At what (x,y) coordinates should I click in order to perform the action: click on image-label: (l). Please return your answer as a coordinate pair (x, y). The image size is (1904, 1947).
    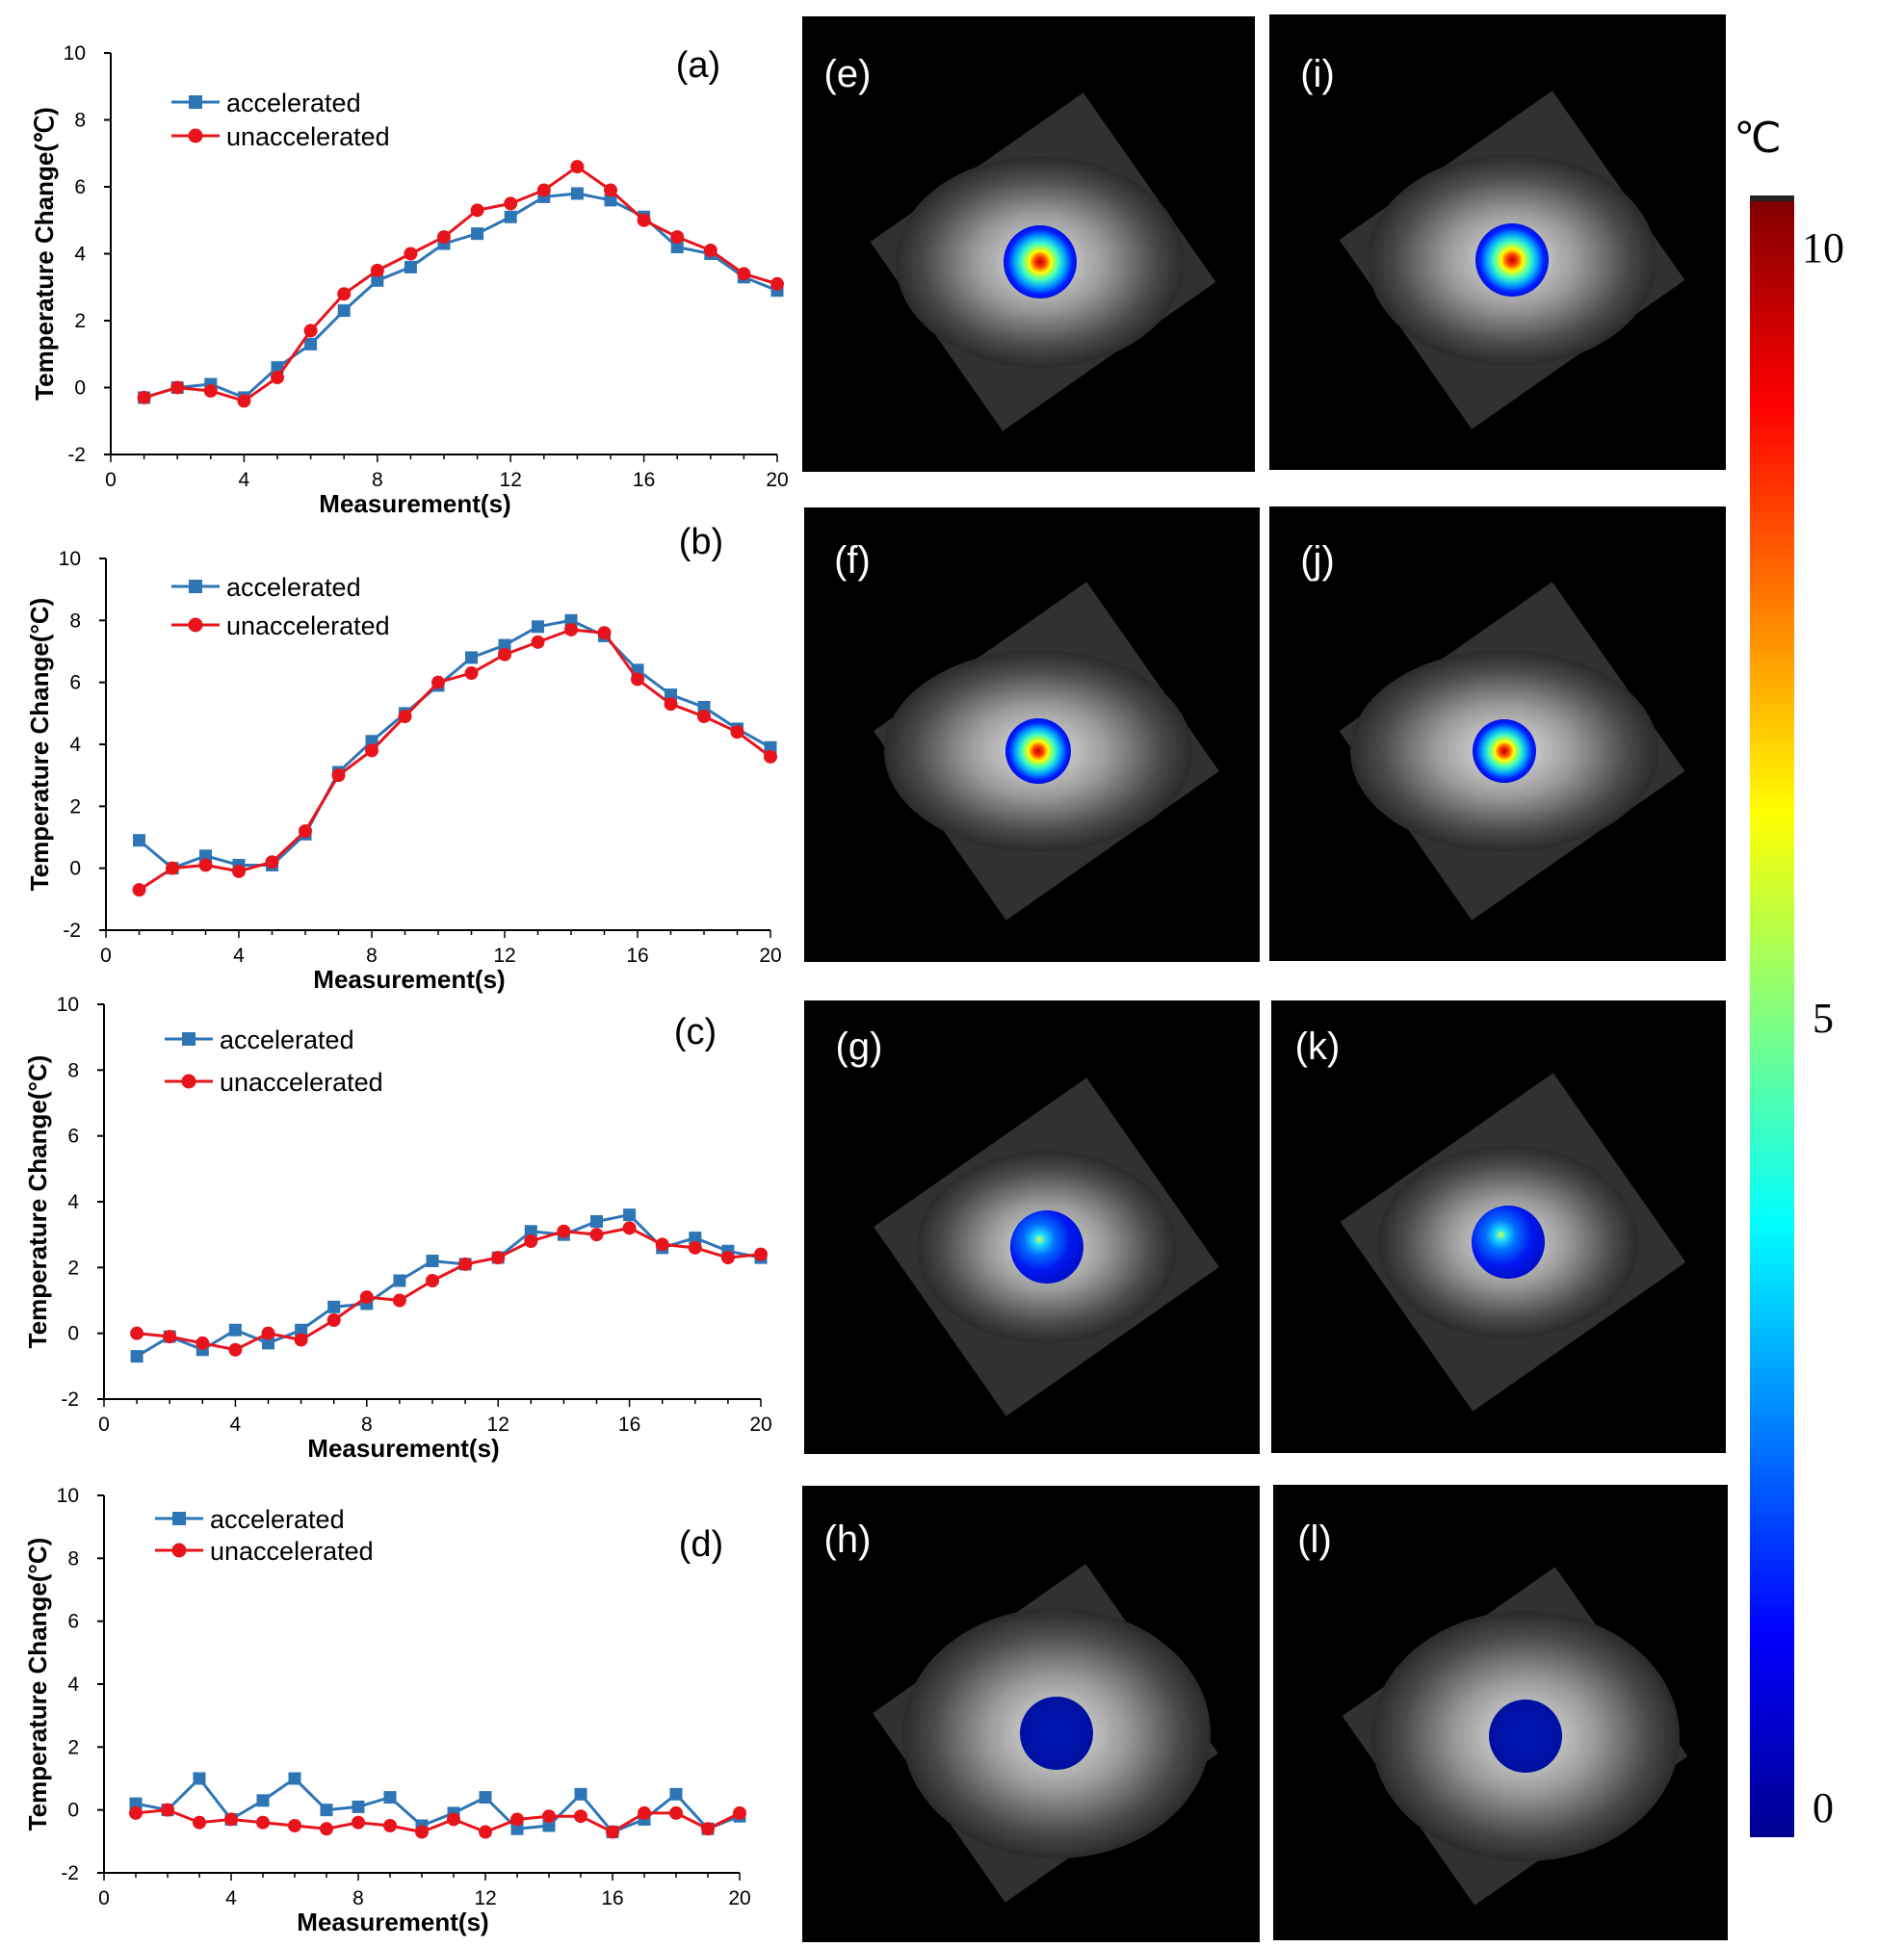
    Looking at the image, I should click on (1314, 1540).